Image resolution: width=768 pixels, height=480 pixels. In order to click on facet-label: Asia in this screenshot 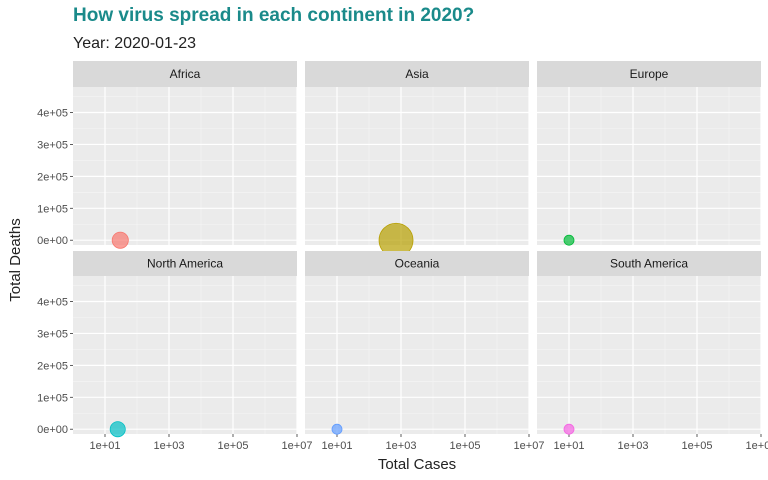, I will do `click(417, 74)`.